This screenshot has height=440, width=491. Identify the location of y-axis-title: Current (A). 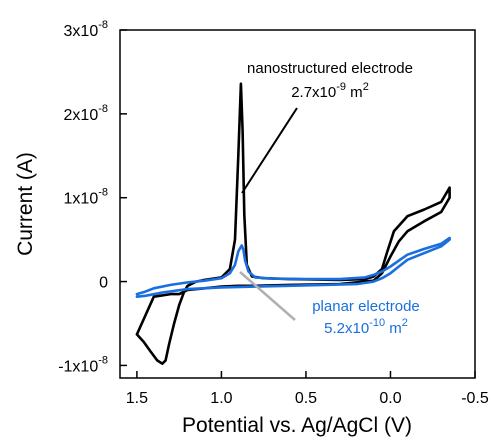
(25, 204).